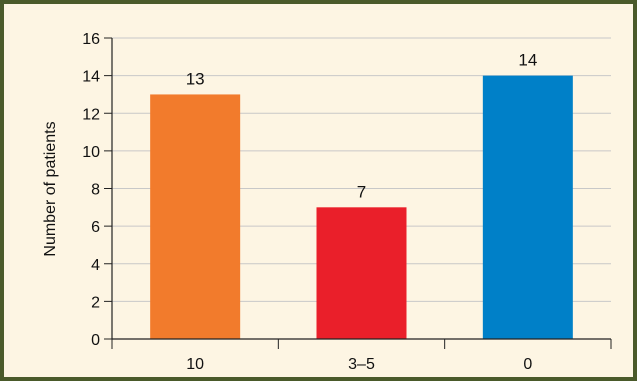 The height and width of the screenshot is (385, 637). I want to click on y-axis-title: Number of patients, so click(50, 188).